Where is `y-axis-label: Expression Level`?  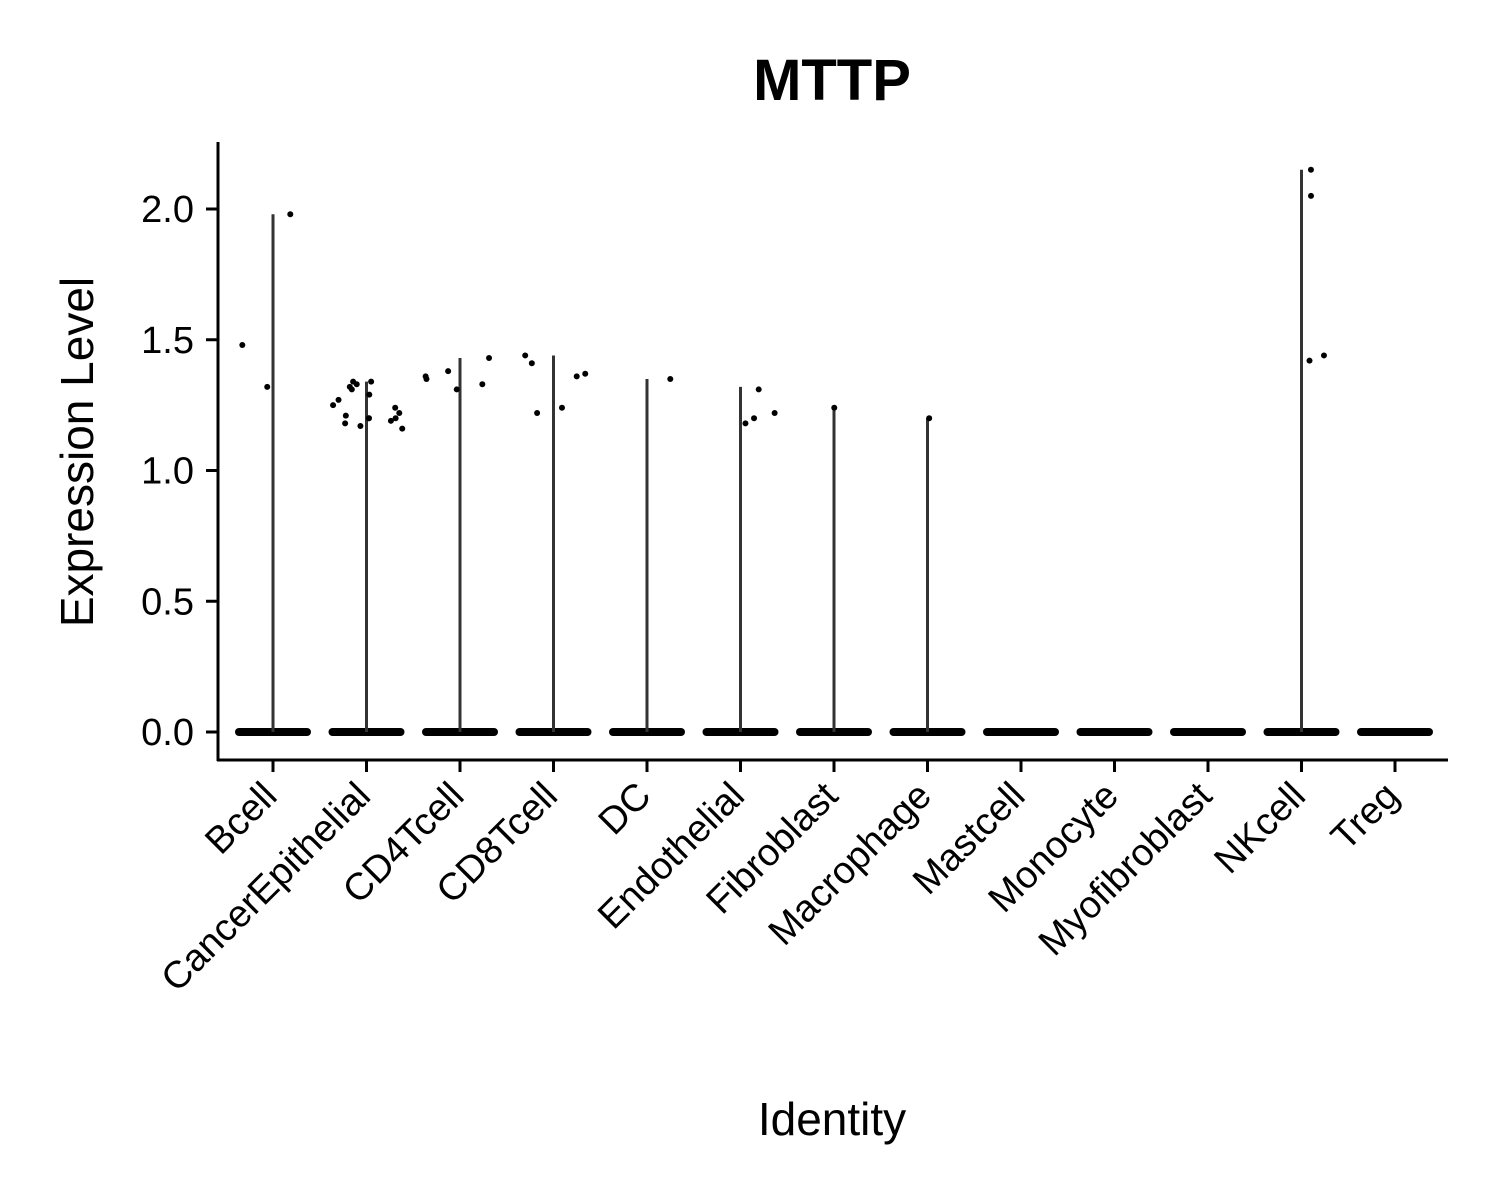
y-axis-label: Expression Level is located at coordinates (77, 452).